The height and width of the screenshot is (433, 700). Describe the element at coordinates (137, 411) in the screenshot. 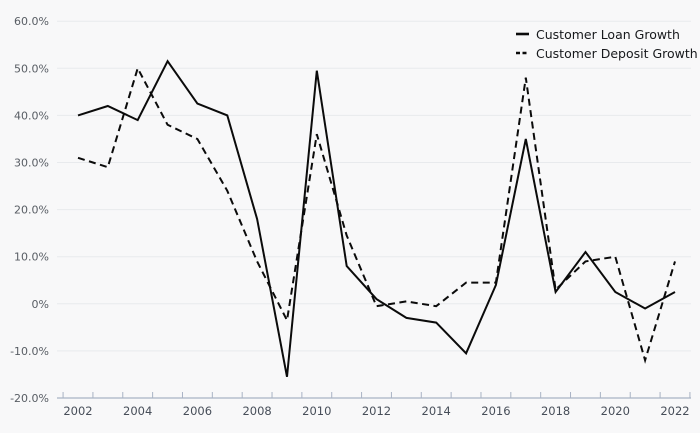

I see `x-tick-label: 2004` at that location.